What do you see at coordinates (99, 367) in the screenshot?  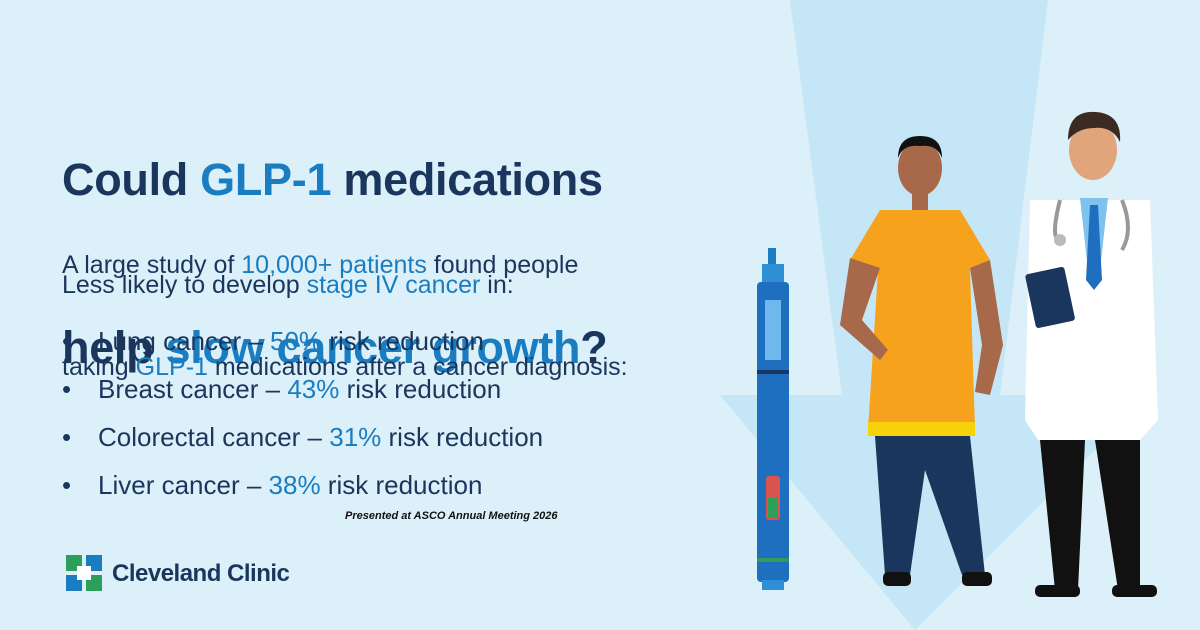 I see `intro-text: taking` at bounding box center [99, 367].